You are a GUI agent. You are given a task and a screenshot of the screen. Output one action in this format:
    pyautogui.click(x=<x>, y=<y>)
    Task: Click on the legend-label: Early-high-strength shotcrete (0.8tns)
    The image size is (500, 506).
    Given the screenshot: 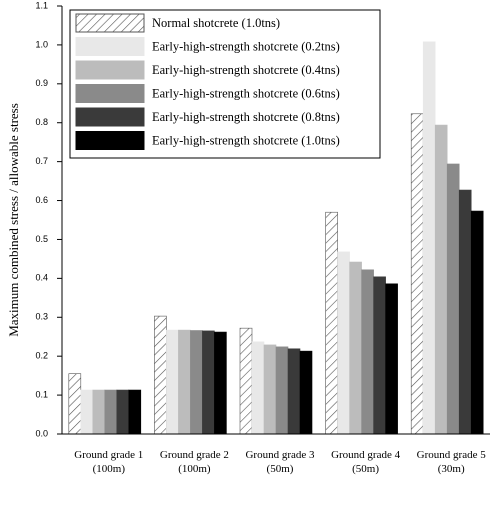 What is the action you would take?
    pyautogui.click(x=246, y=117)
    